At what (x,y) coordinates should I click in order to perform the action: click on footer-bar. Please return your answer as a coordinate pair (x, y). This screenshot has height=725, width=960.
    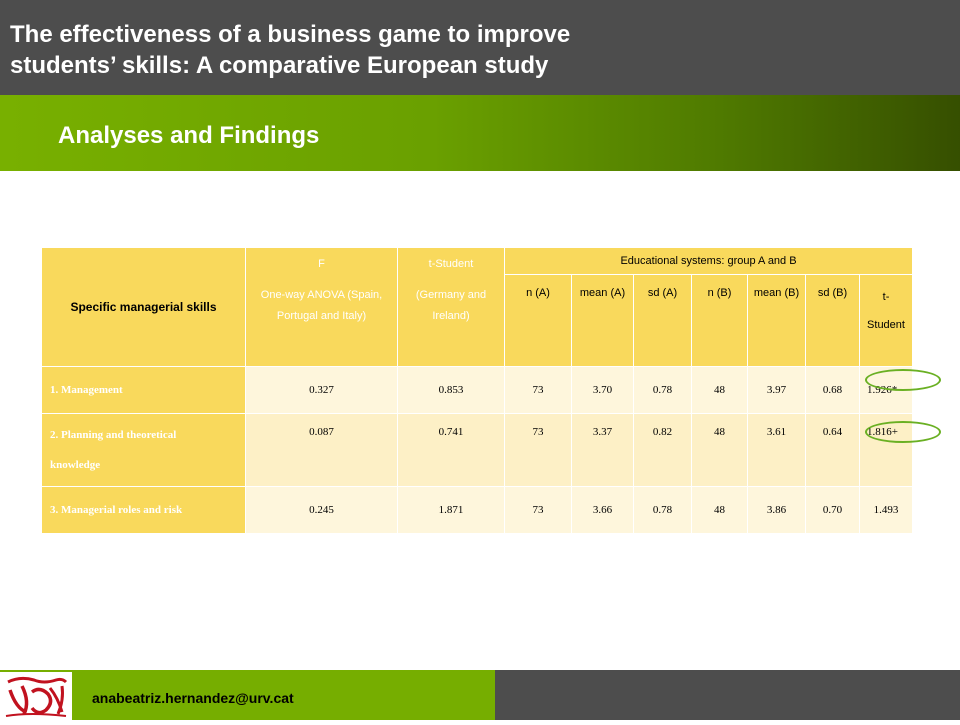
    Looking at the image, I should click on (247, 695).